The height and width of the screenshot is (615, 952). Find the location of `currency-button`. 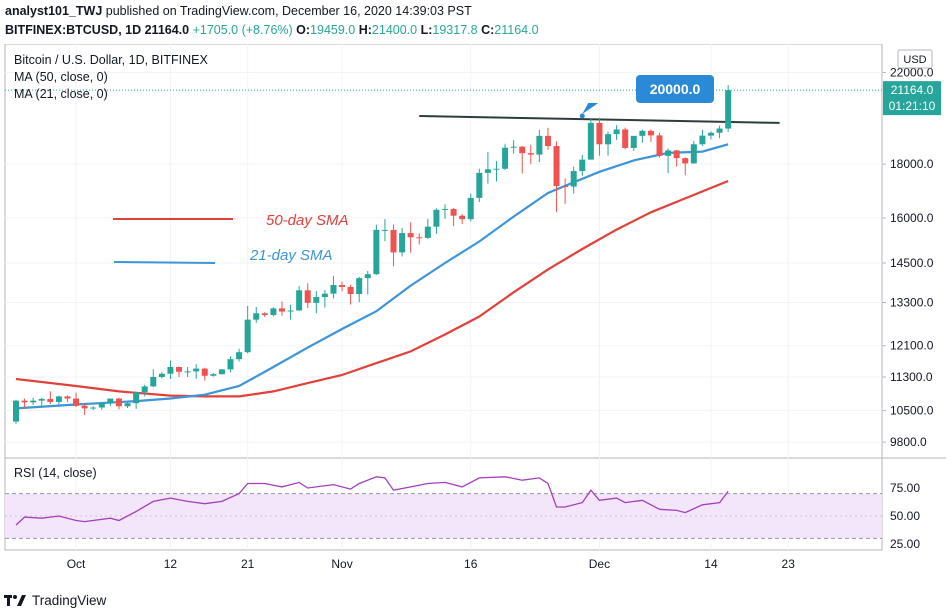

currency-button is located at coordinates (915, 59).